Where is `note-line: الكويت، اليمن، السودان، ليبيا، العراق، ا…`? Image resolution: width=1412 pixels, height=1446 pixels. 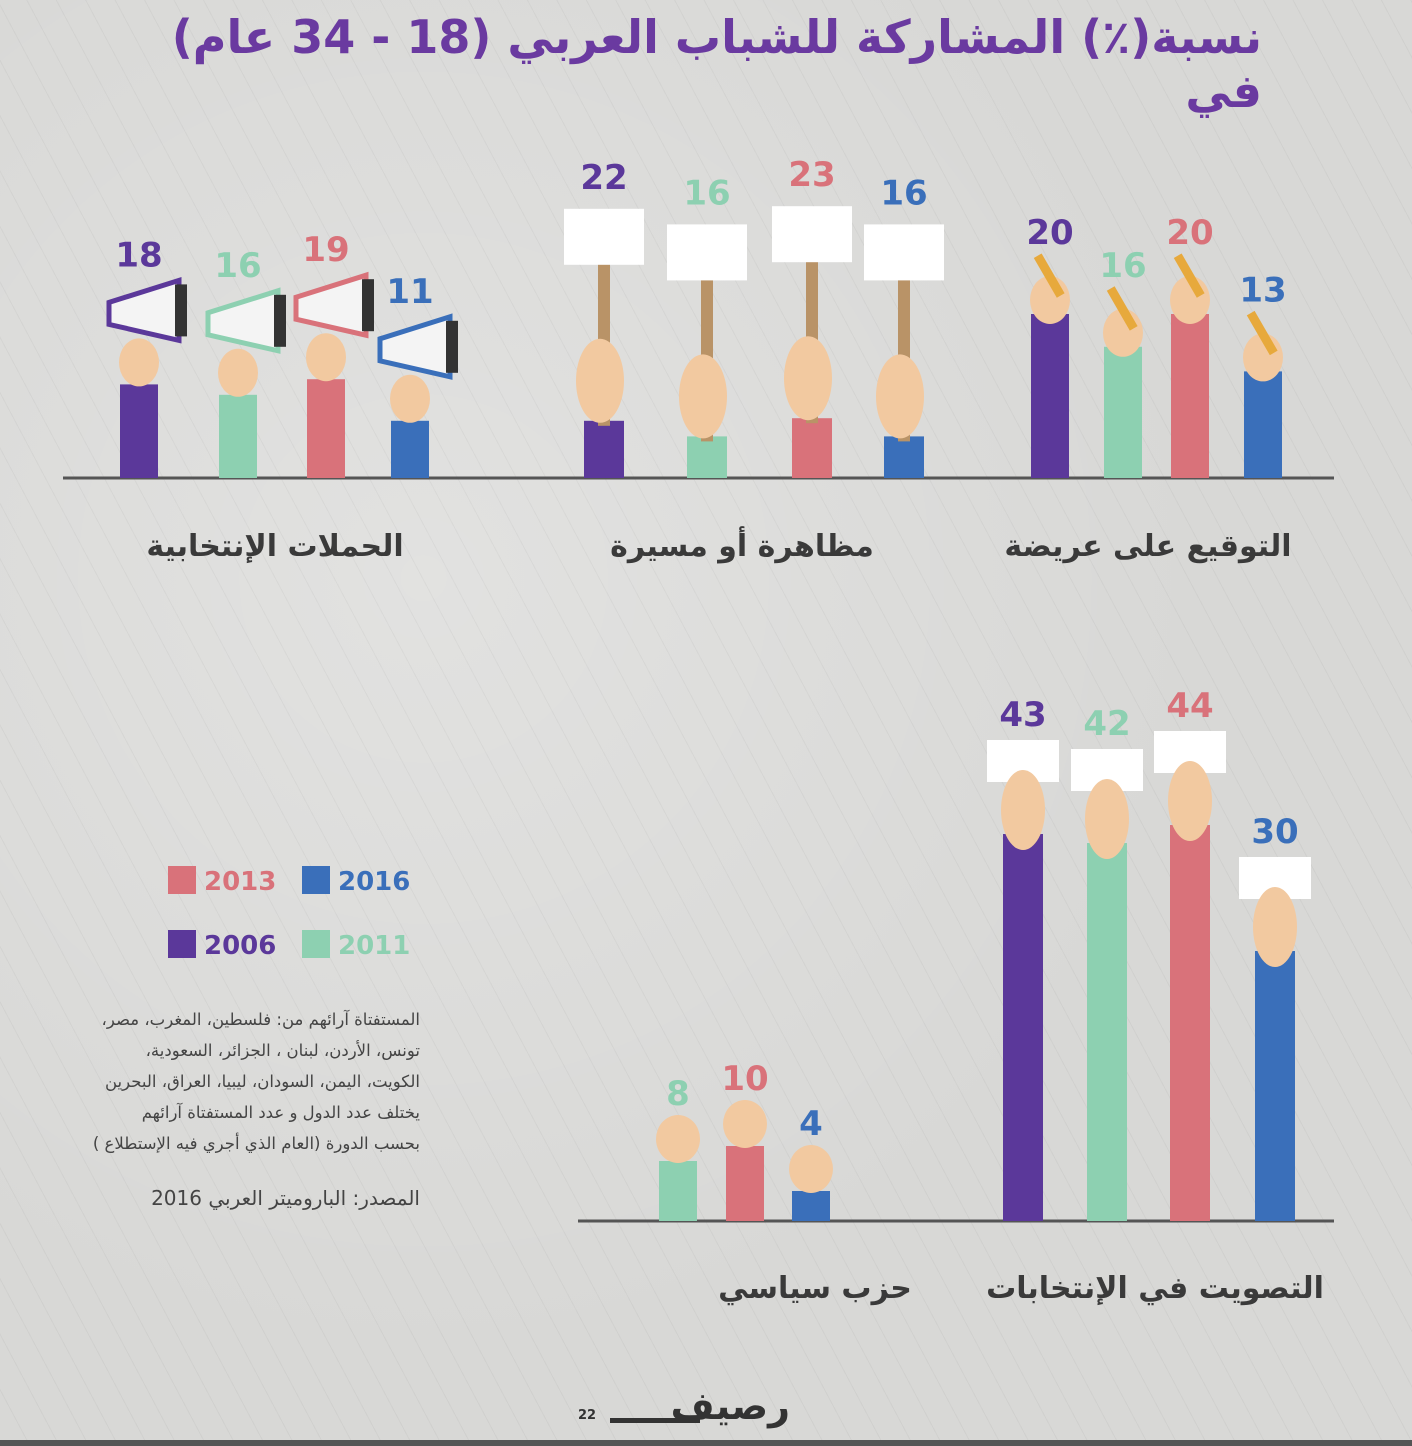
note-line: الكويت، اليمن، السودان، ليبيا، العراق، ا… is located at coordinates (262, 1081).